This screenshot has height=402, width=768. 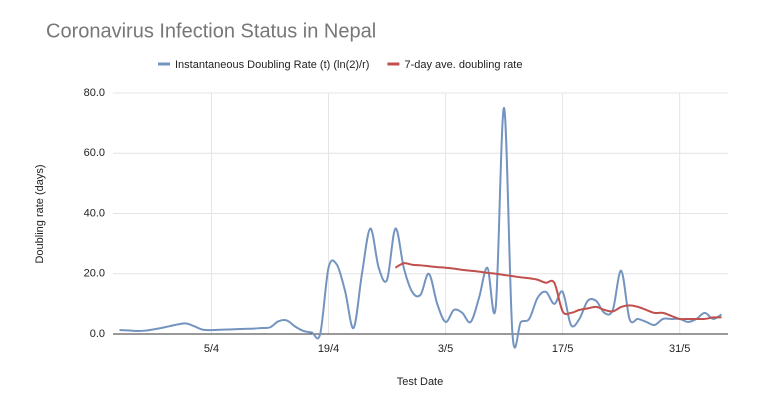 I want to click on y-tick-label: 80.0, so click(x=94, y=93).